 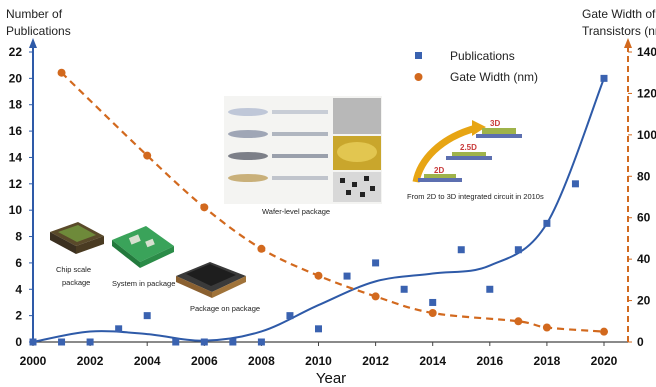 I want to click on x-tick-label: 2010, so click(x=318, y=361).